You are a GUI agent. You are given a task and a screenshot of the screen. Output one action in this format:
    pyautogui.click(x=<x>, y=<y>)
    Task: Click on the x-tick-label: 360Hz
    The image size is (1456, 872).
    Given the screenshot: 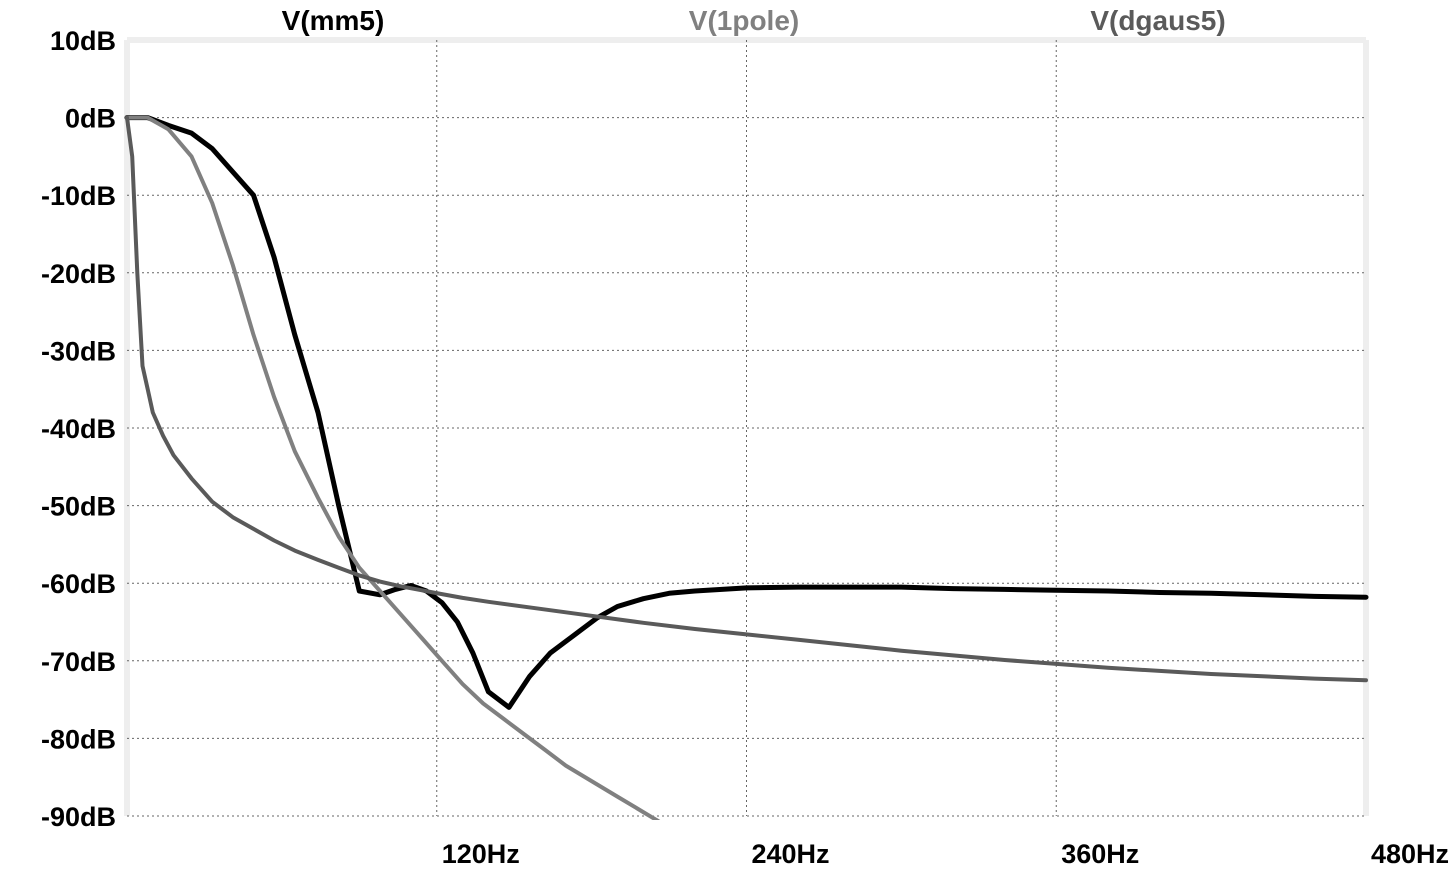 What is the action you would take?
    pyautogui.click(x=1100, y=854)
    